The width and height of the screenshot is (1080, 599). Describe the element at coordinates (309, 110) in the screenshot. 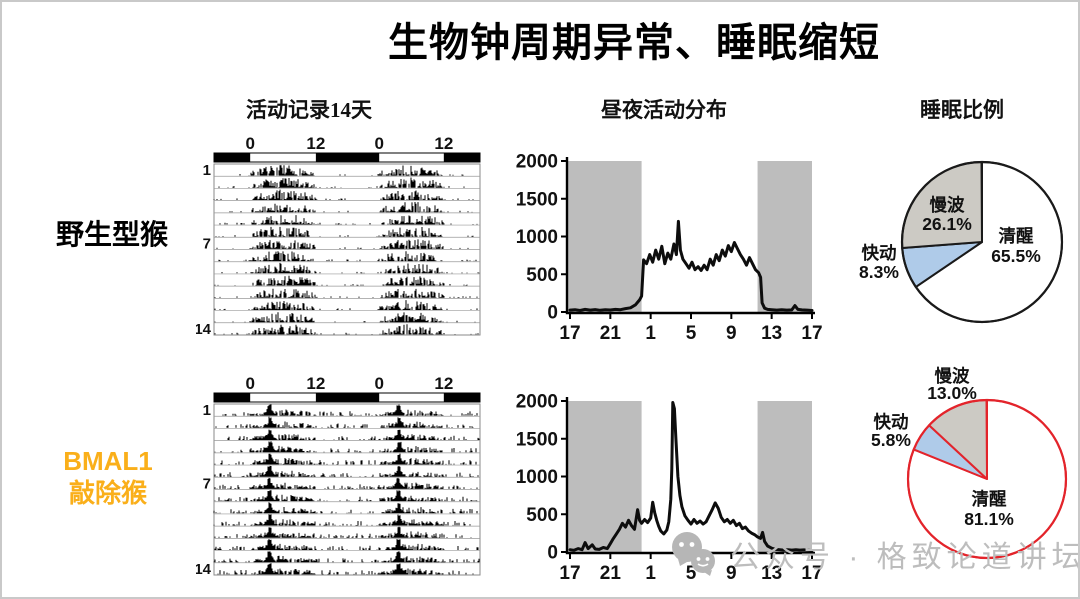

I see `column-header-activity-record: 活动记录14天` at that location.